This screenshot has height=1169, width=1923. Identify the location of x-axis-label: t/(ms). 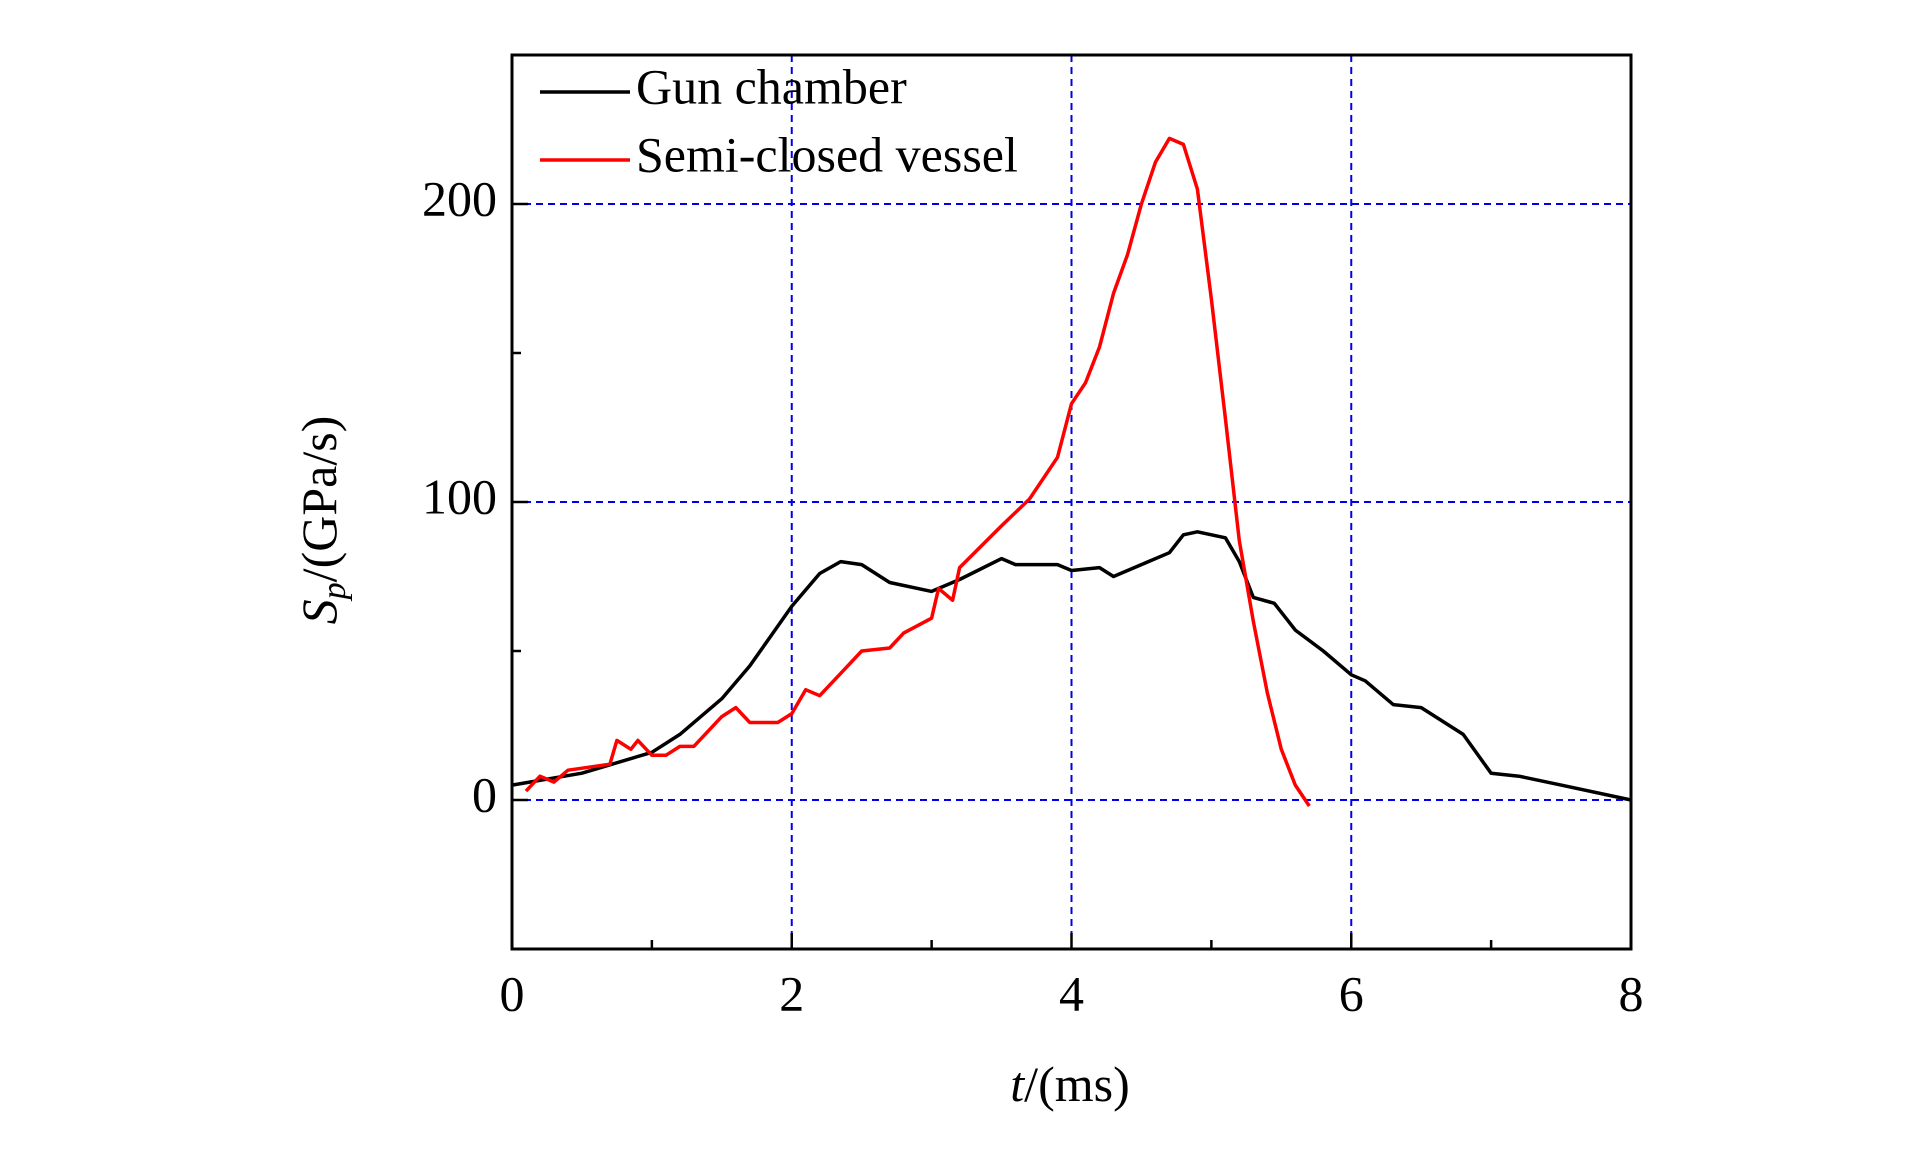
(1069, 1084).